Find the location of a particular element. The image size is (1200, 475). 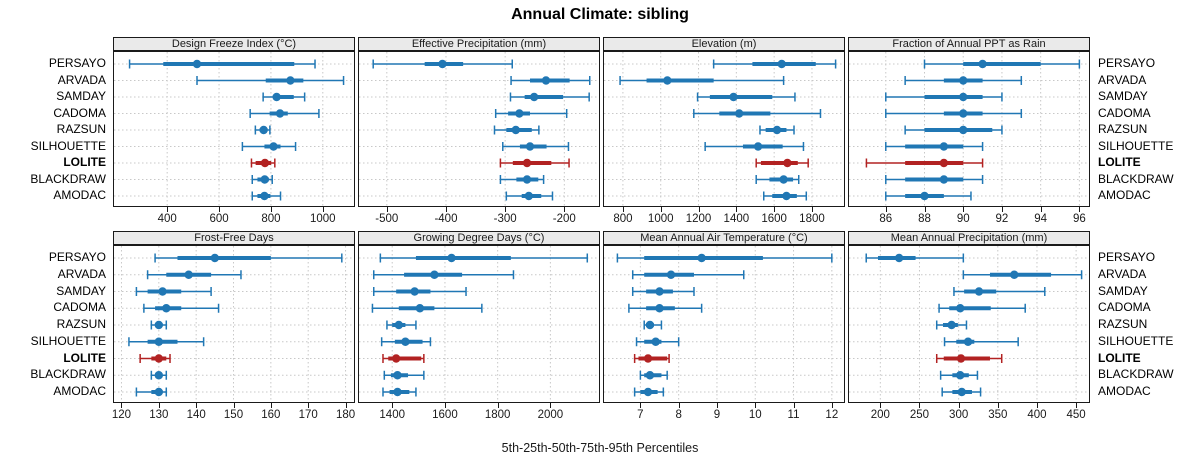

x-tick-label: 90 is located at coordinates (963, 219).